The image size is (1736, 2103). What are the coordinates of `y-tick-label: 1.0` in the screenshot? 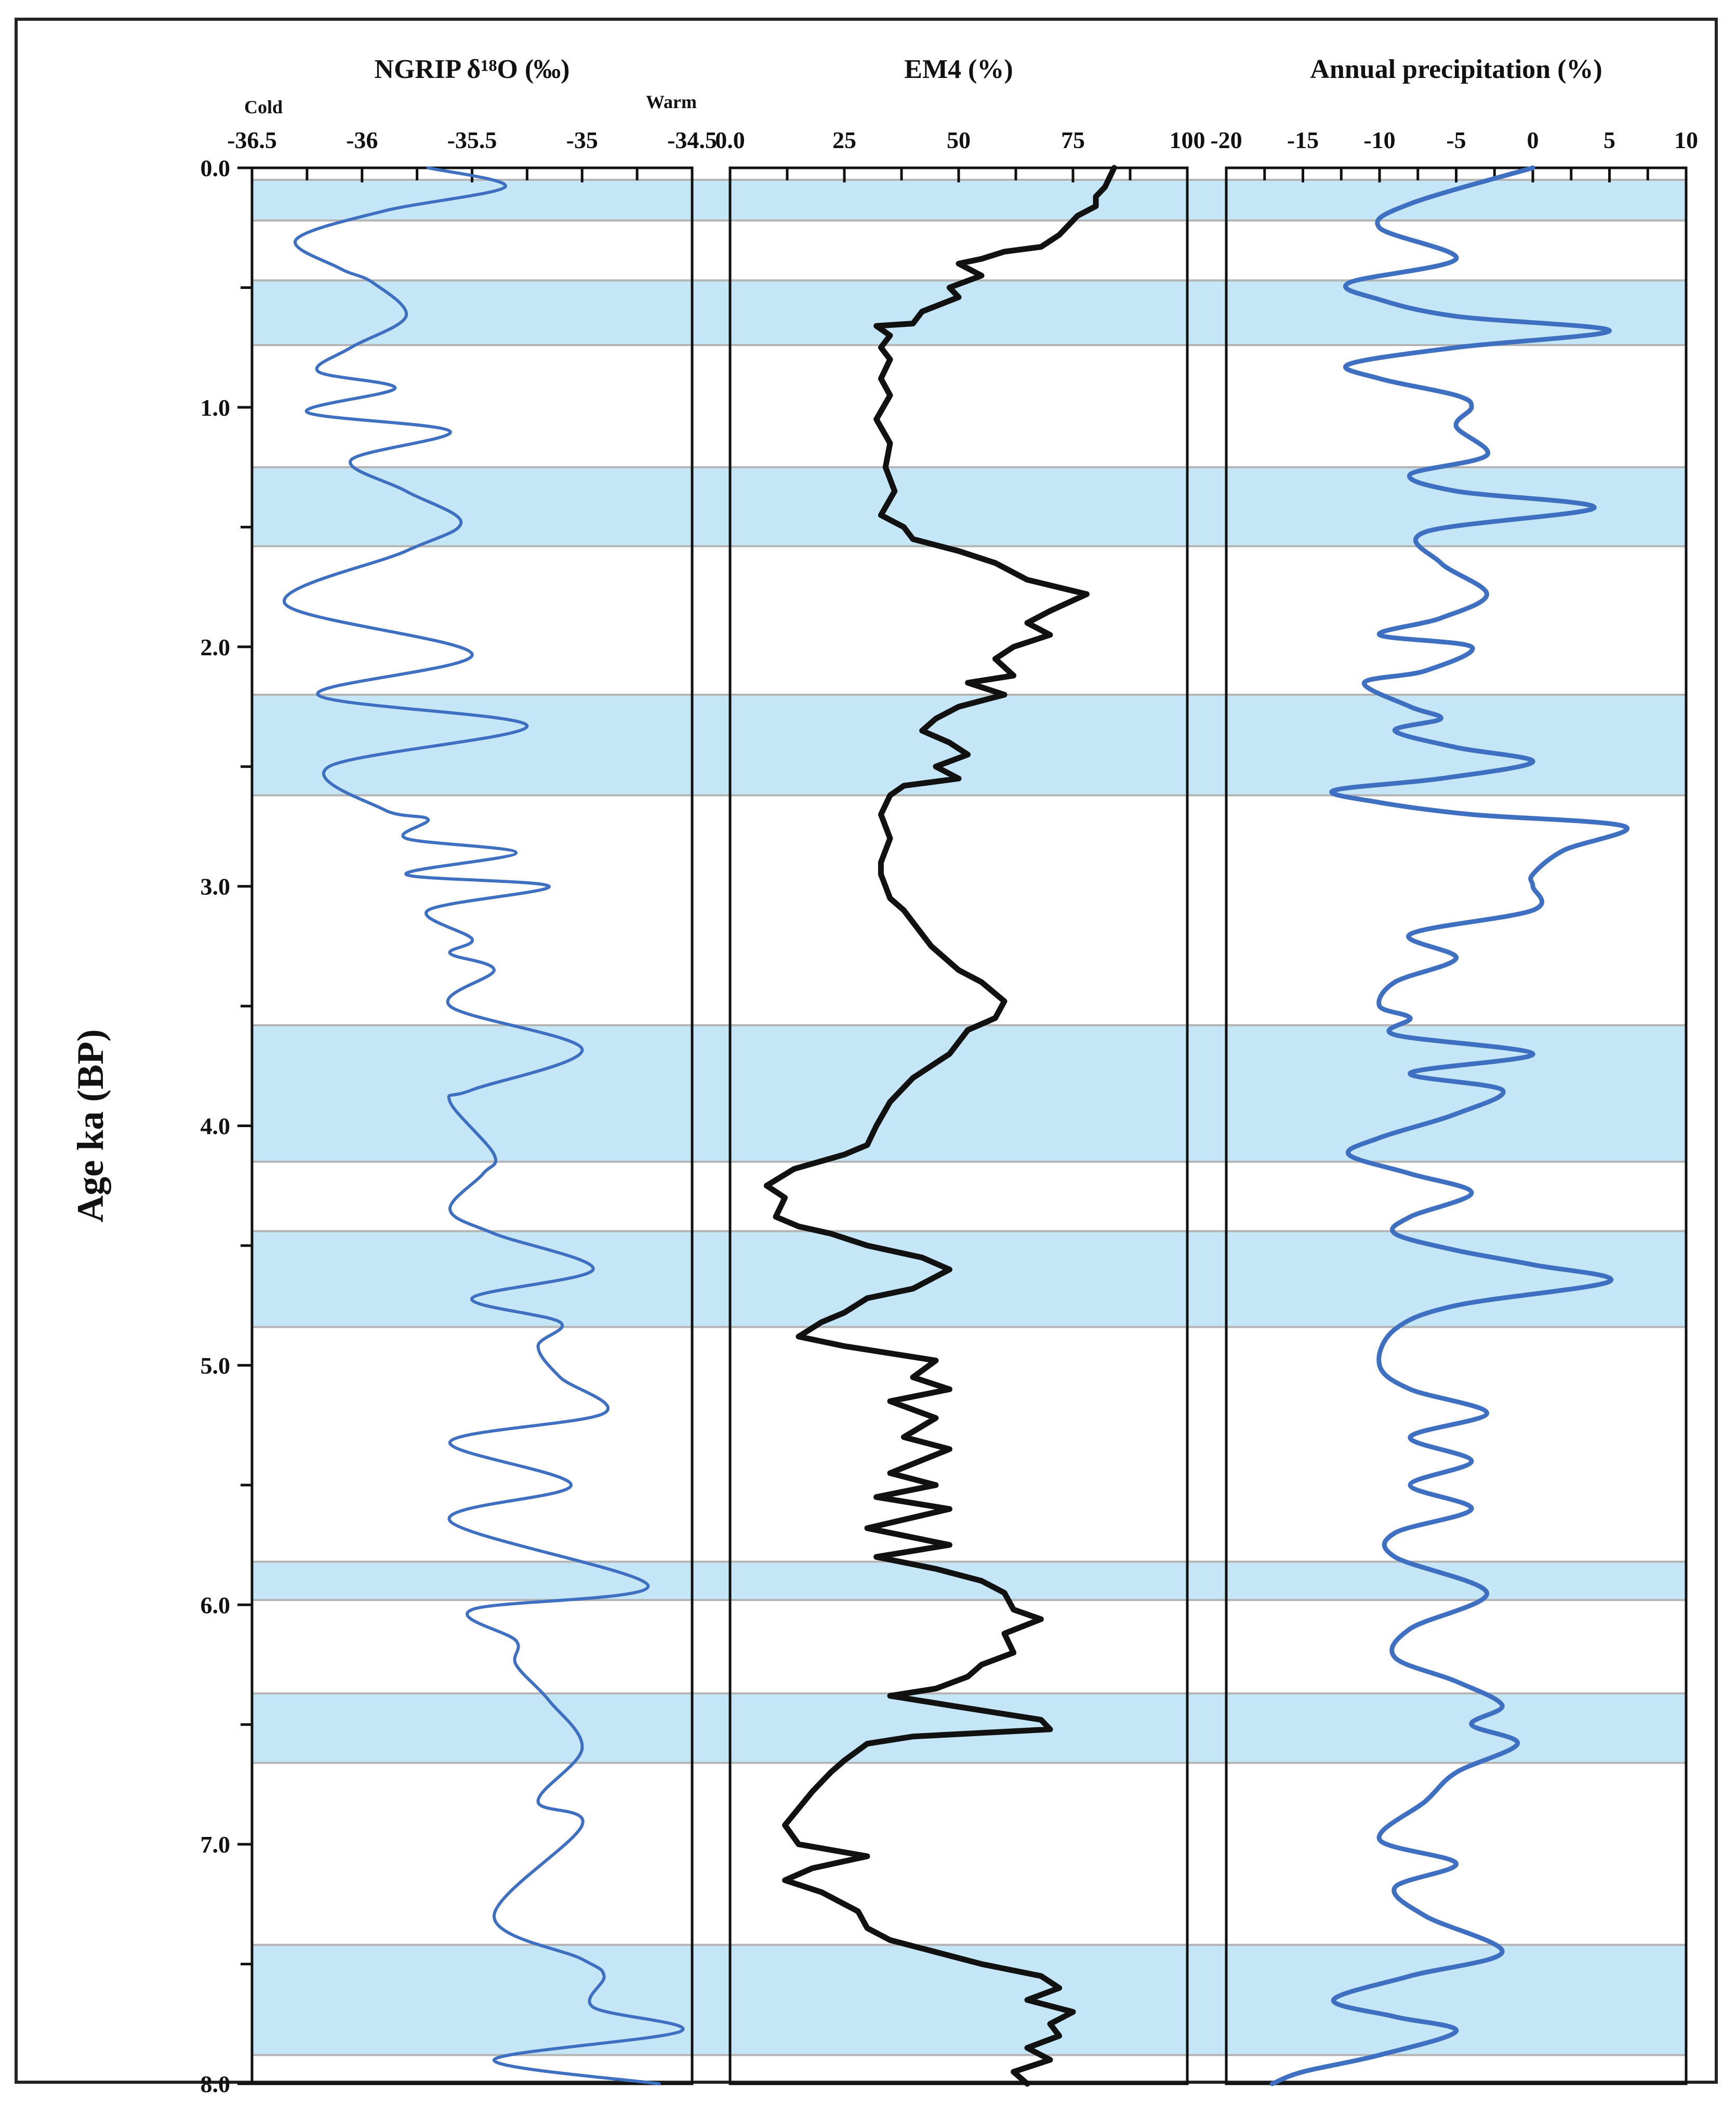 It's located at (216, 407).